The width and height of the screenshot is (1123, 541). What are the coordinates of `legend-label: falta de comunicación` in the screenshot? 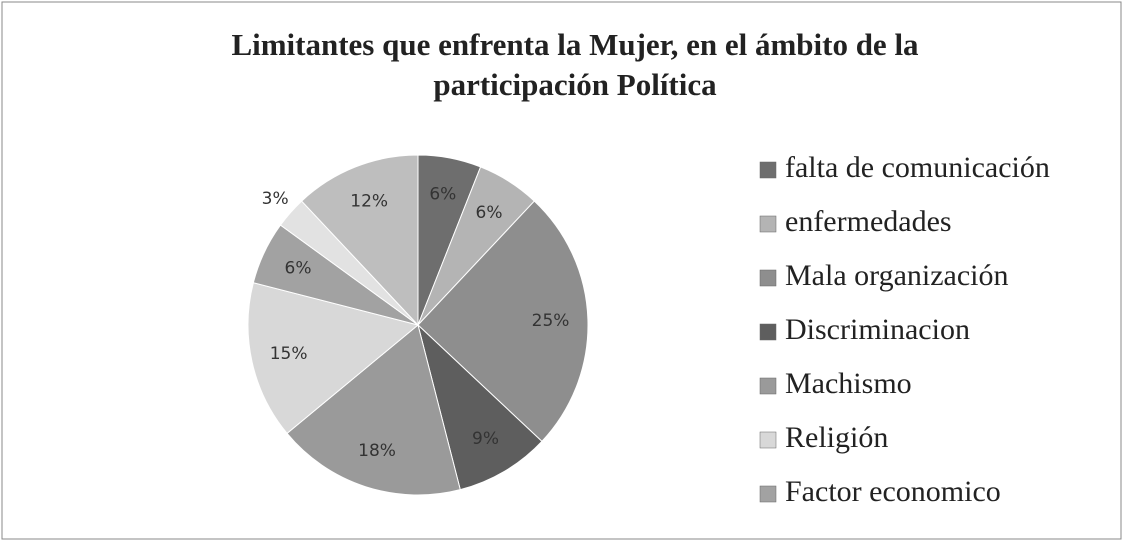 It's located at (917, 167).